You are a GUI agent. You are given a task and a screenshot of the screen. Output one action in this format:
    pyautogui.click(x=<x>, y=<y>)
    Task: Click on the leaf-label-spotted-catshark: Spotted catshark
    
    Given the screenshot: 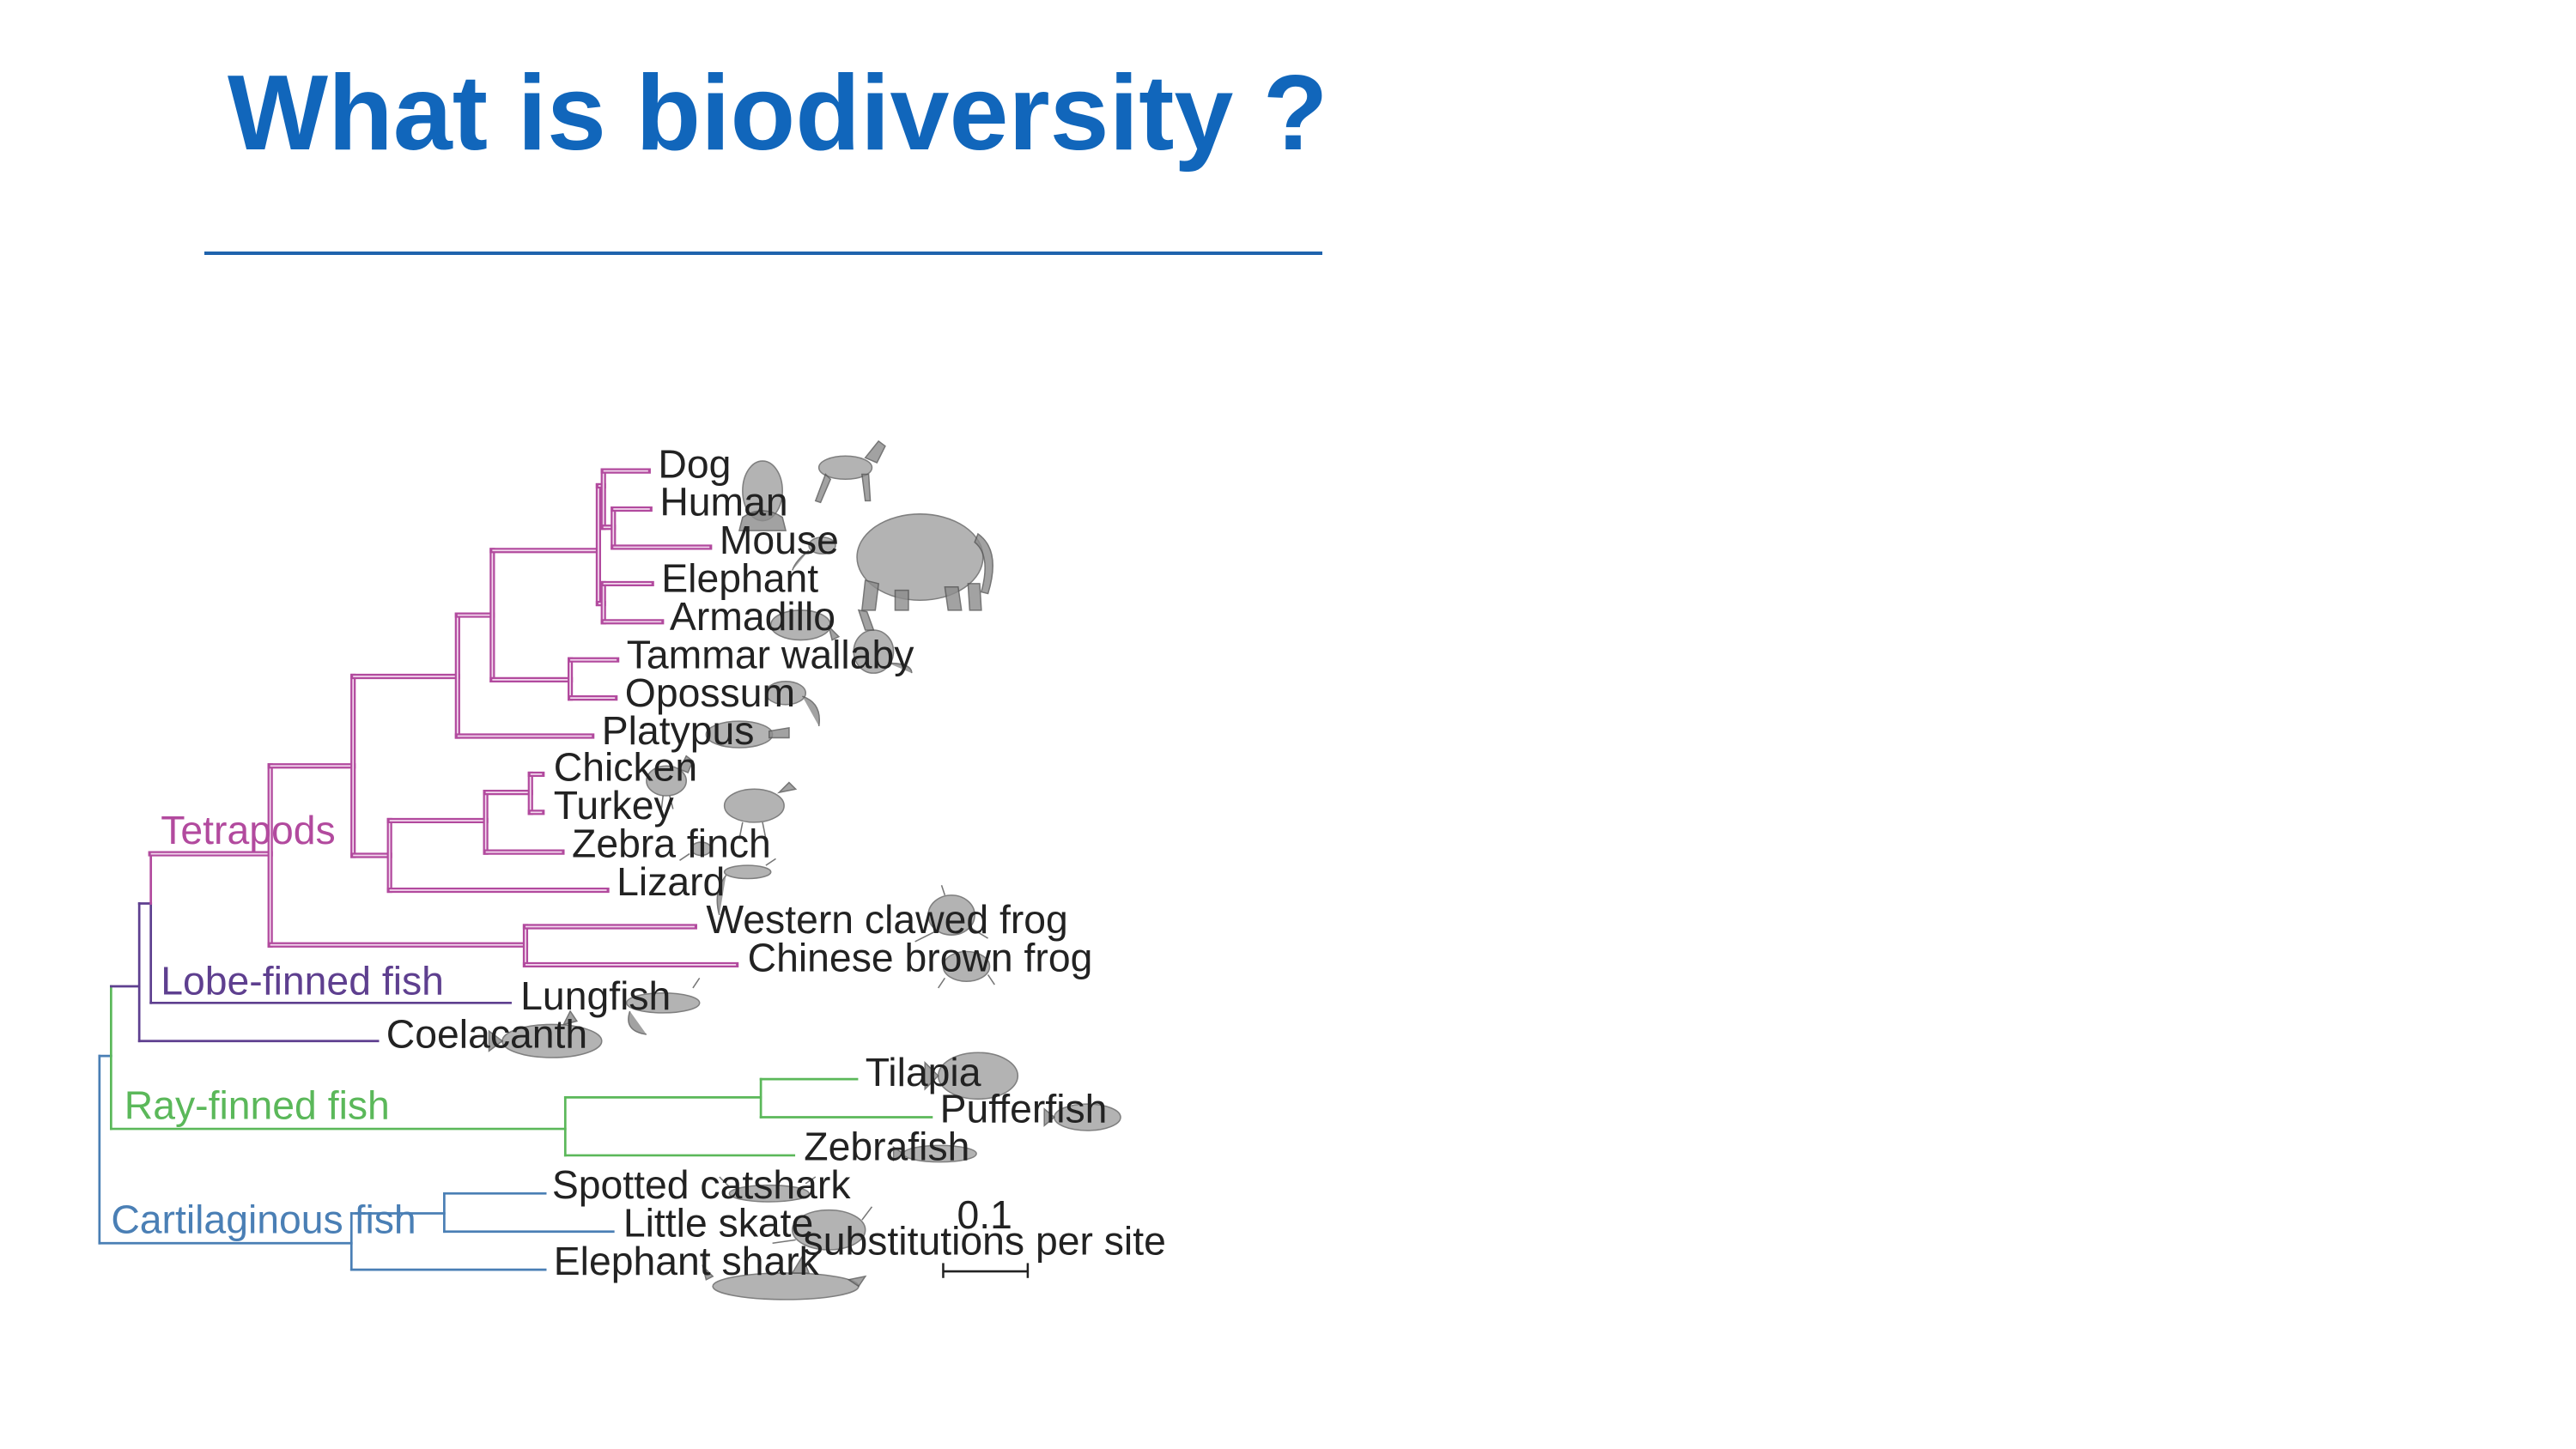 What is the action you would take?
    pyautogui.click(x=702, y=1184)
    